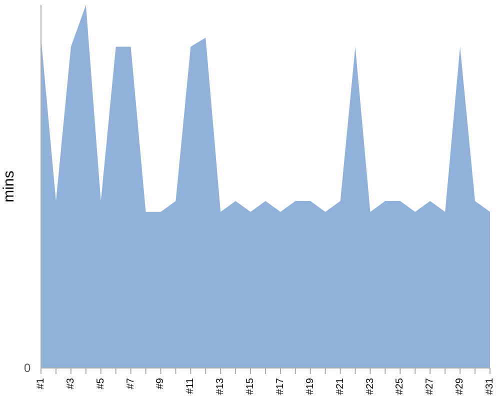 This screenshot has height=400, width=500. Describe the element at coordinates (340, 386) in the screenshot. I see `x-tick-label: #21` at that location.